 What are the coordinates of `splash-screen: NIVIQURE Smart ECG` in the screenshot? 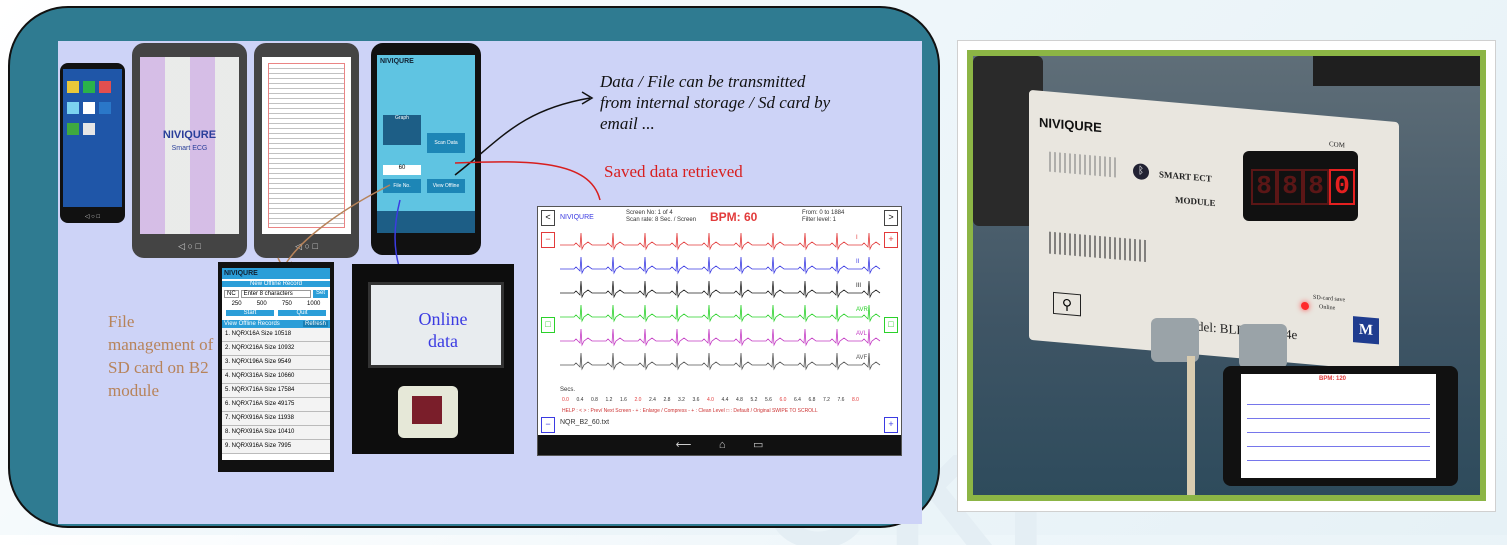 It's located at (189, 145).